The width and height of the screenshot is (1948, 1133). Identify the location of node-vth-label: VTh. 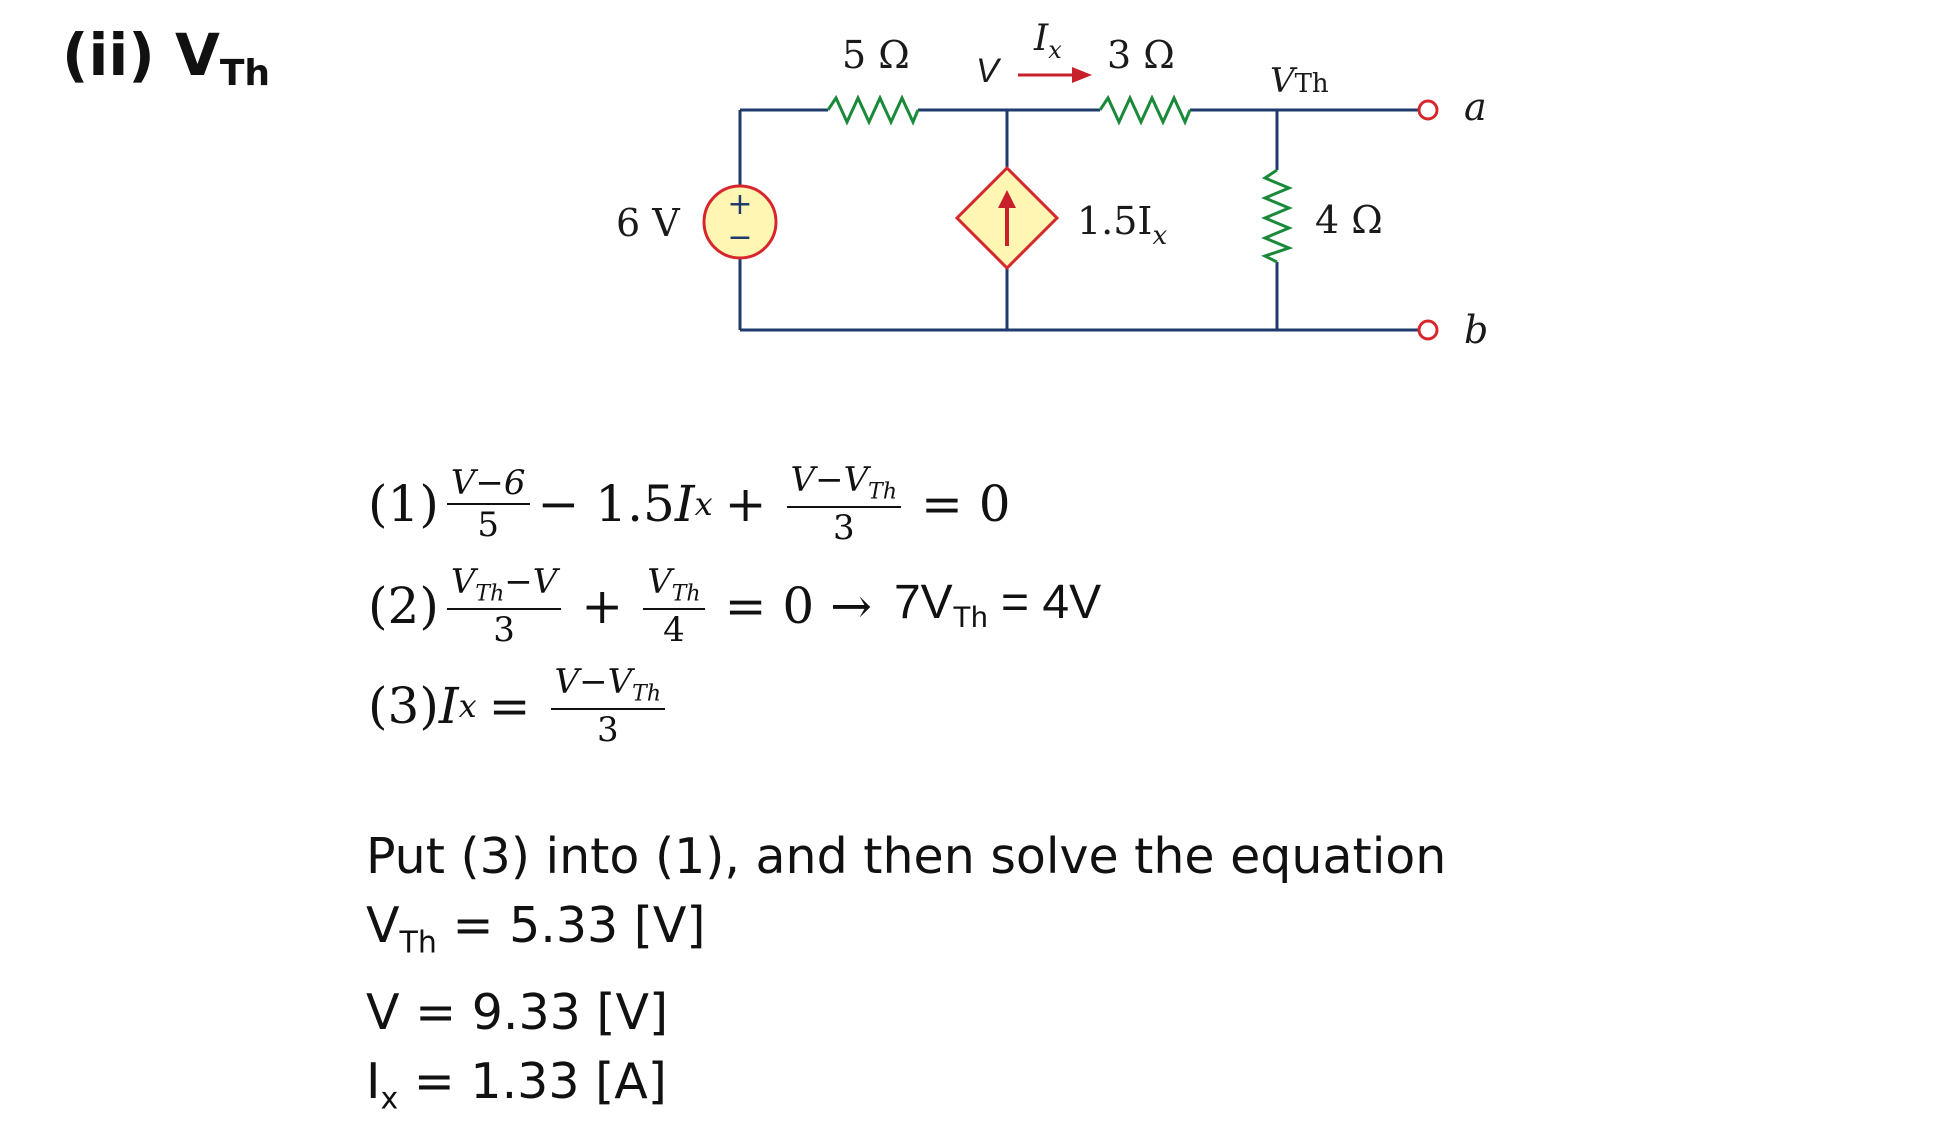
(1299, 81).